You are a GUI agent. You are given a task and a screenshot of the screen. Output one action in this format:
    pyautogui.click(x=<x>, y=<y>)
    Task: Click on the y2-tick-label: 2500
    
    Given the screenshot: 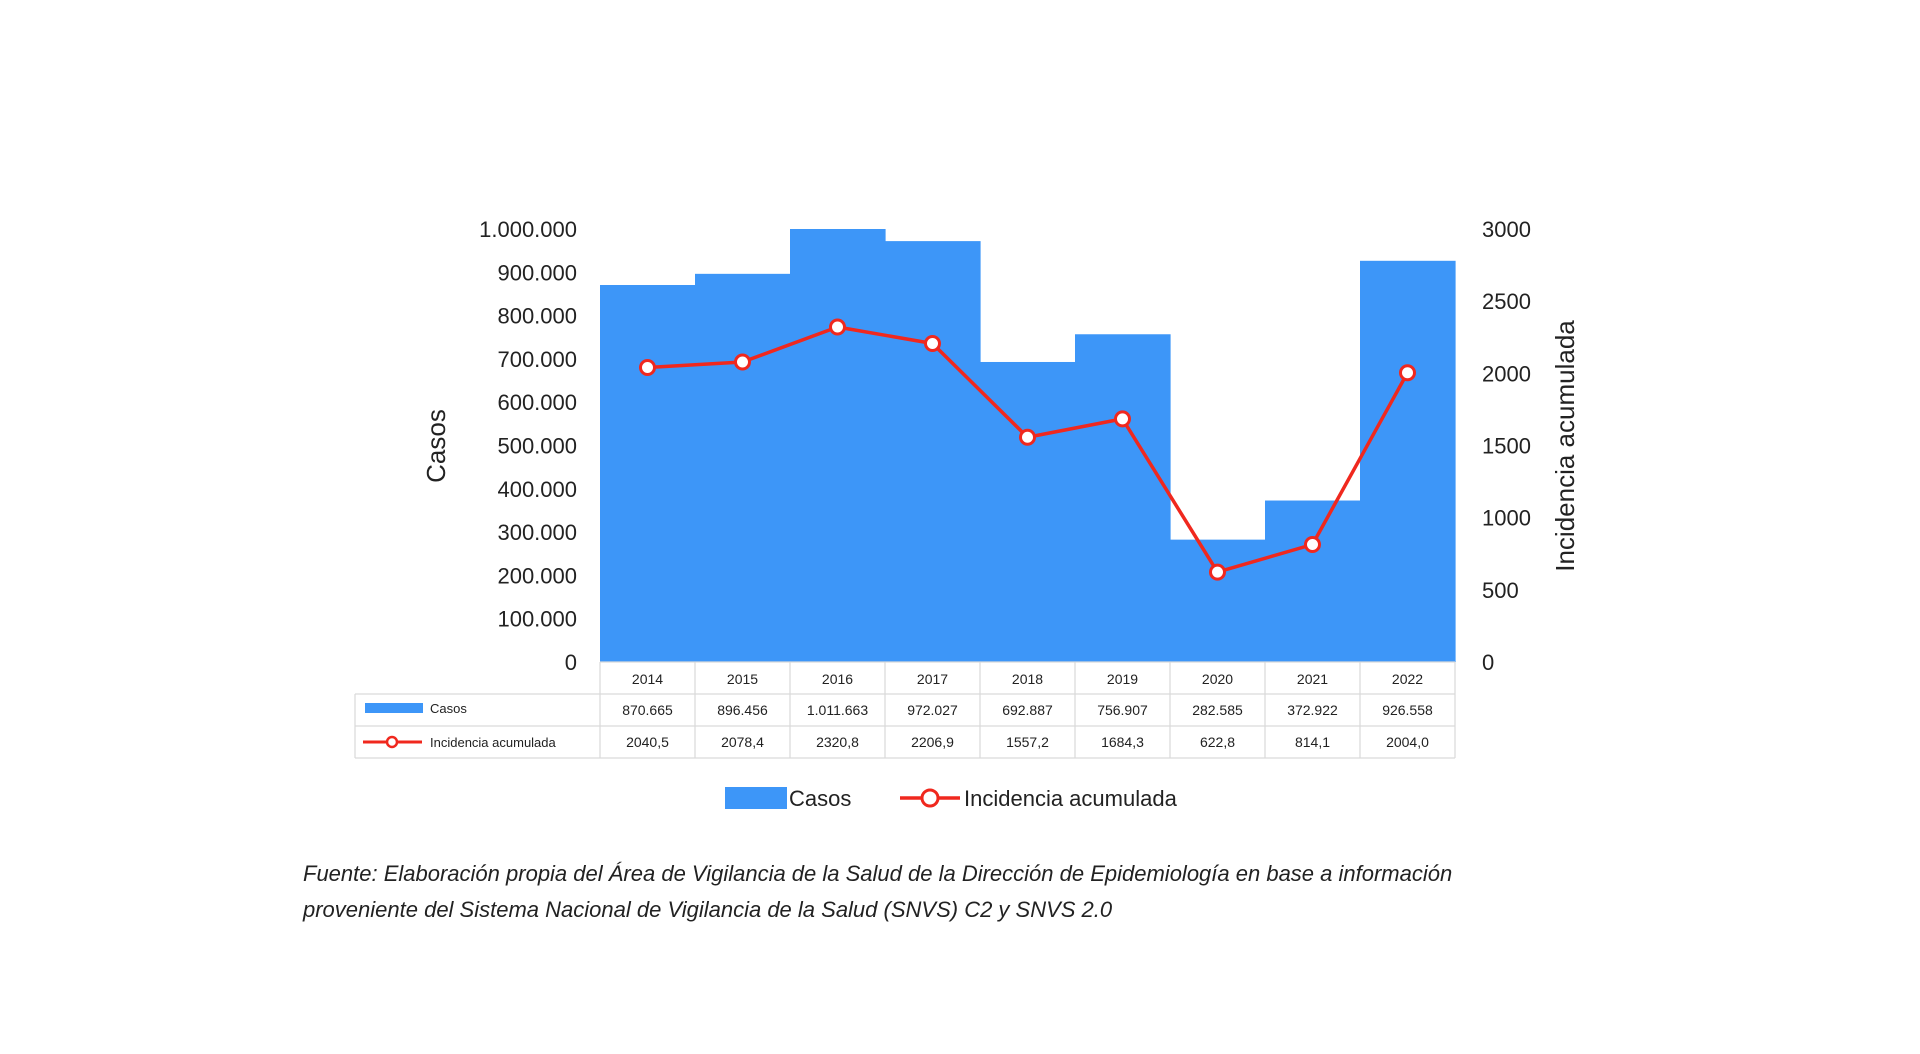 What is the action you would take?
    pyautogui.click(x=1506, y=301)
    